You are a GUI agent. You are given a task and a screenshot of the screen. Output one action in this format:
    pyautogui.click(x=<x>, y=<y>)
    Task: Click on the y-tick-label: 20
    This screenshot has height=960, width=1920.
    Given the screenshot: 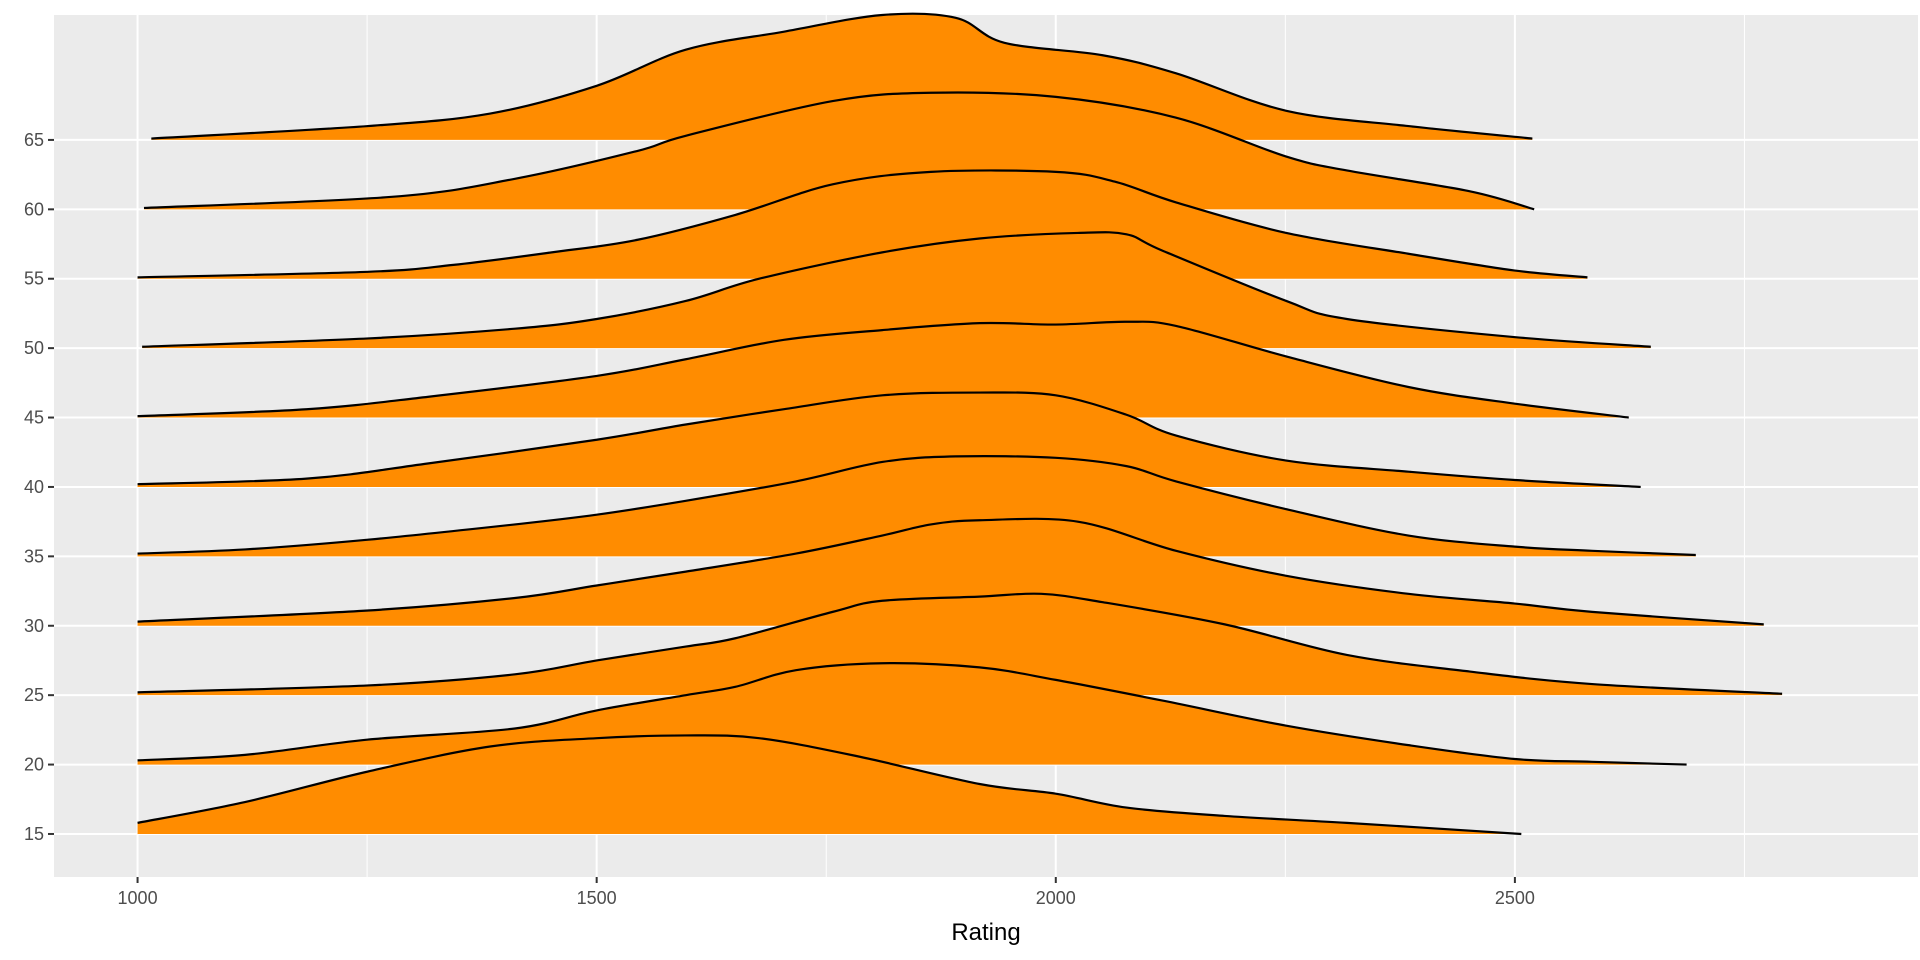 What is the action you would take?
    pyautogui.click(x=34, y=765)
    